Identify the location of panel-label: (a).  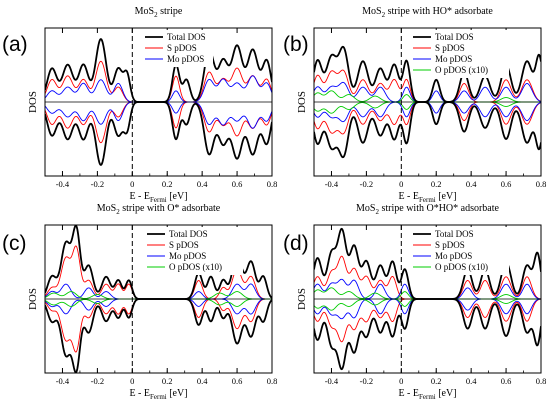
(15, 44).